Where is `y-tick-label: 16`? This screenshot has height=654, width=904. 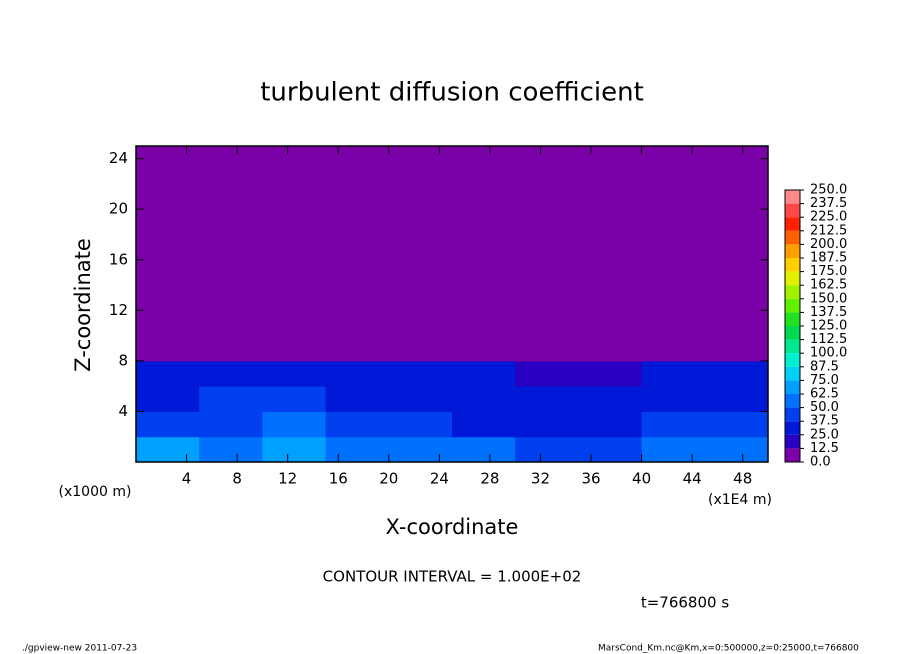 y-tick-label: 16 is located at coordinates (118, 259).